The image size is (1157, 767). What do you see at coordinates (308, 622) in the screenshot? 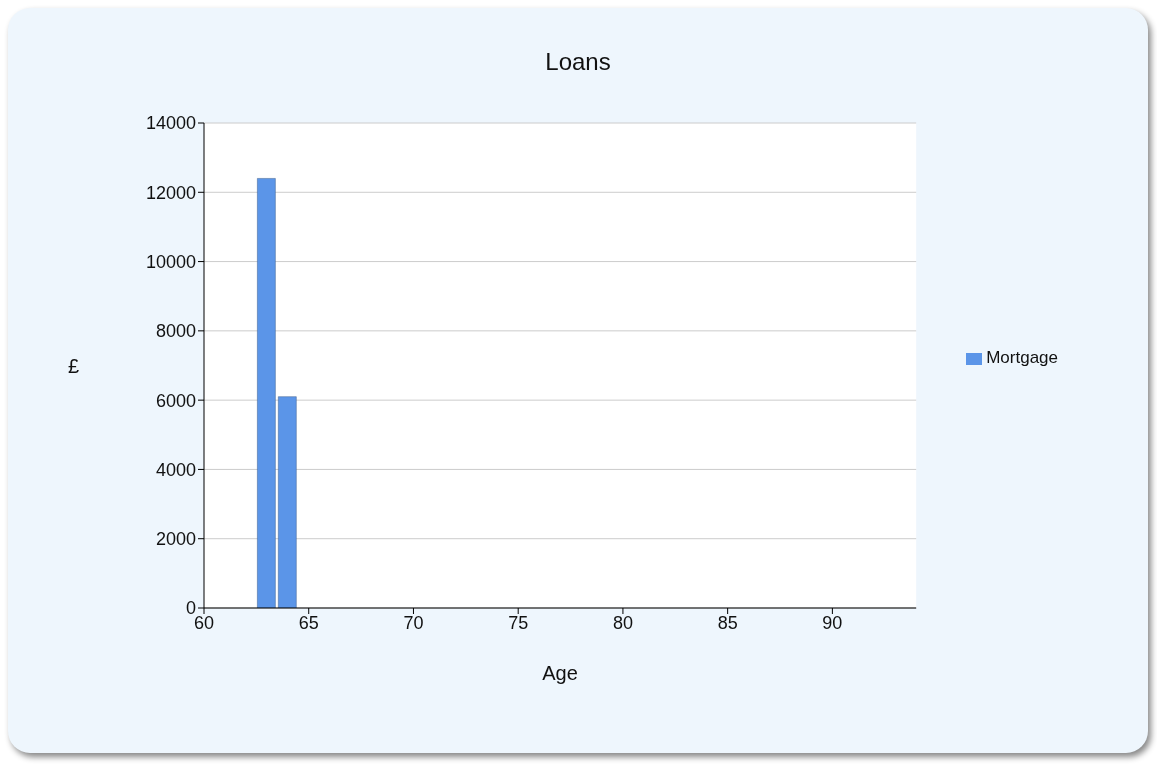
I see `x-tick-label: 65` at bounding box center [308, 622].